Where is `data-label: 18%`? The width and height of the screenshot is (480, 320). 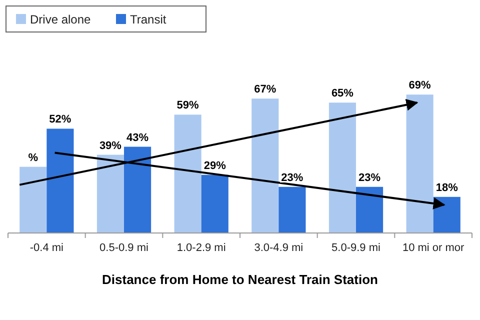 data-label: 18% is located at coordinates (447, 188).